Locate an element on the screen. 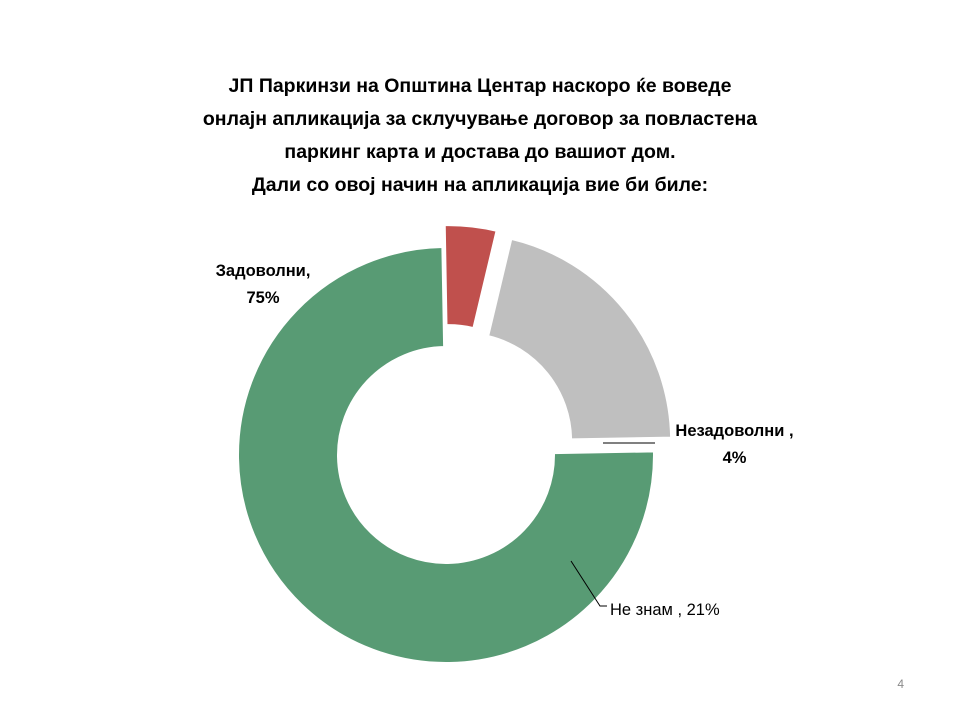 The image size is (960, 720). slice-dissatisfied is located at coordinates (470, 277).